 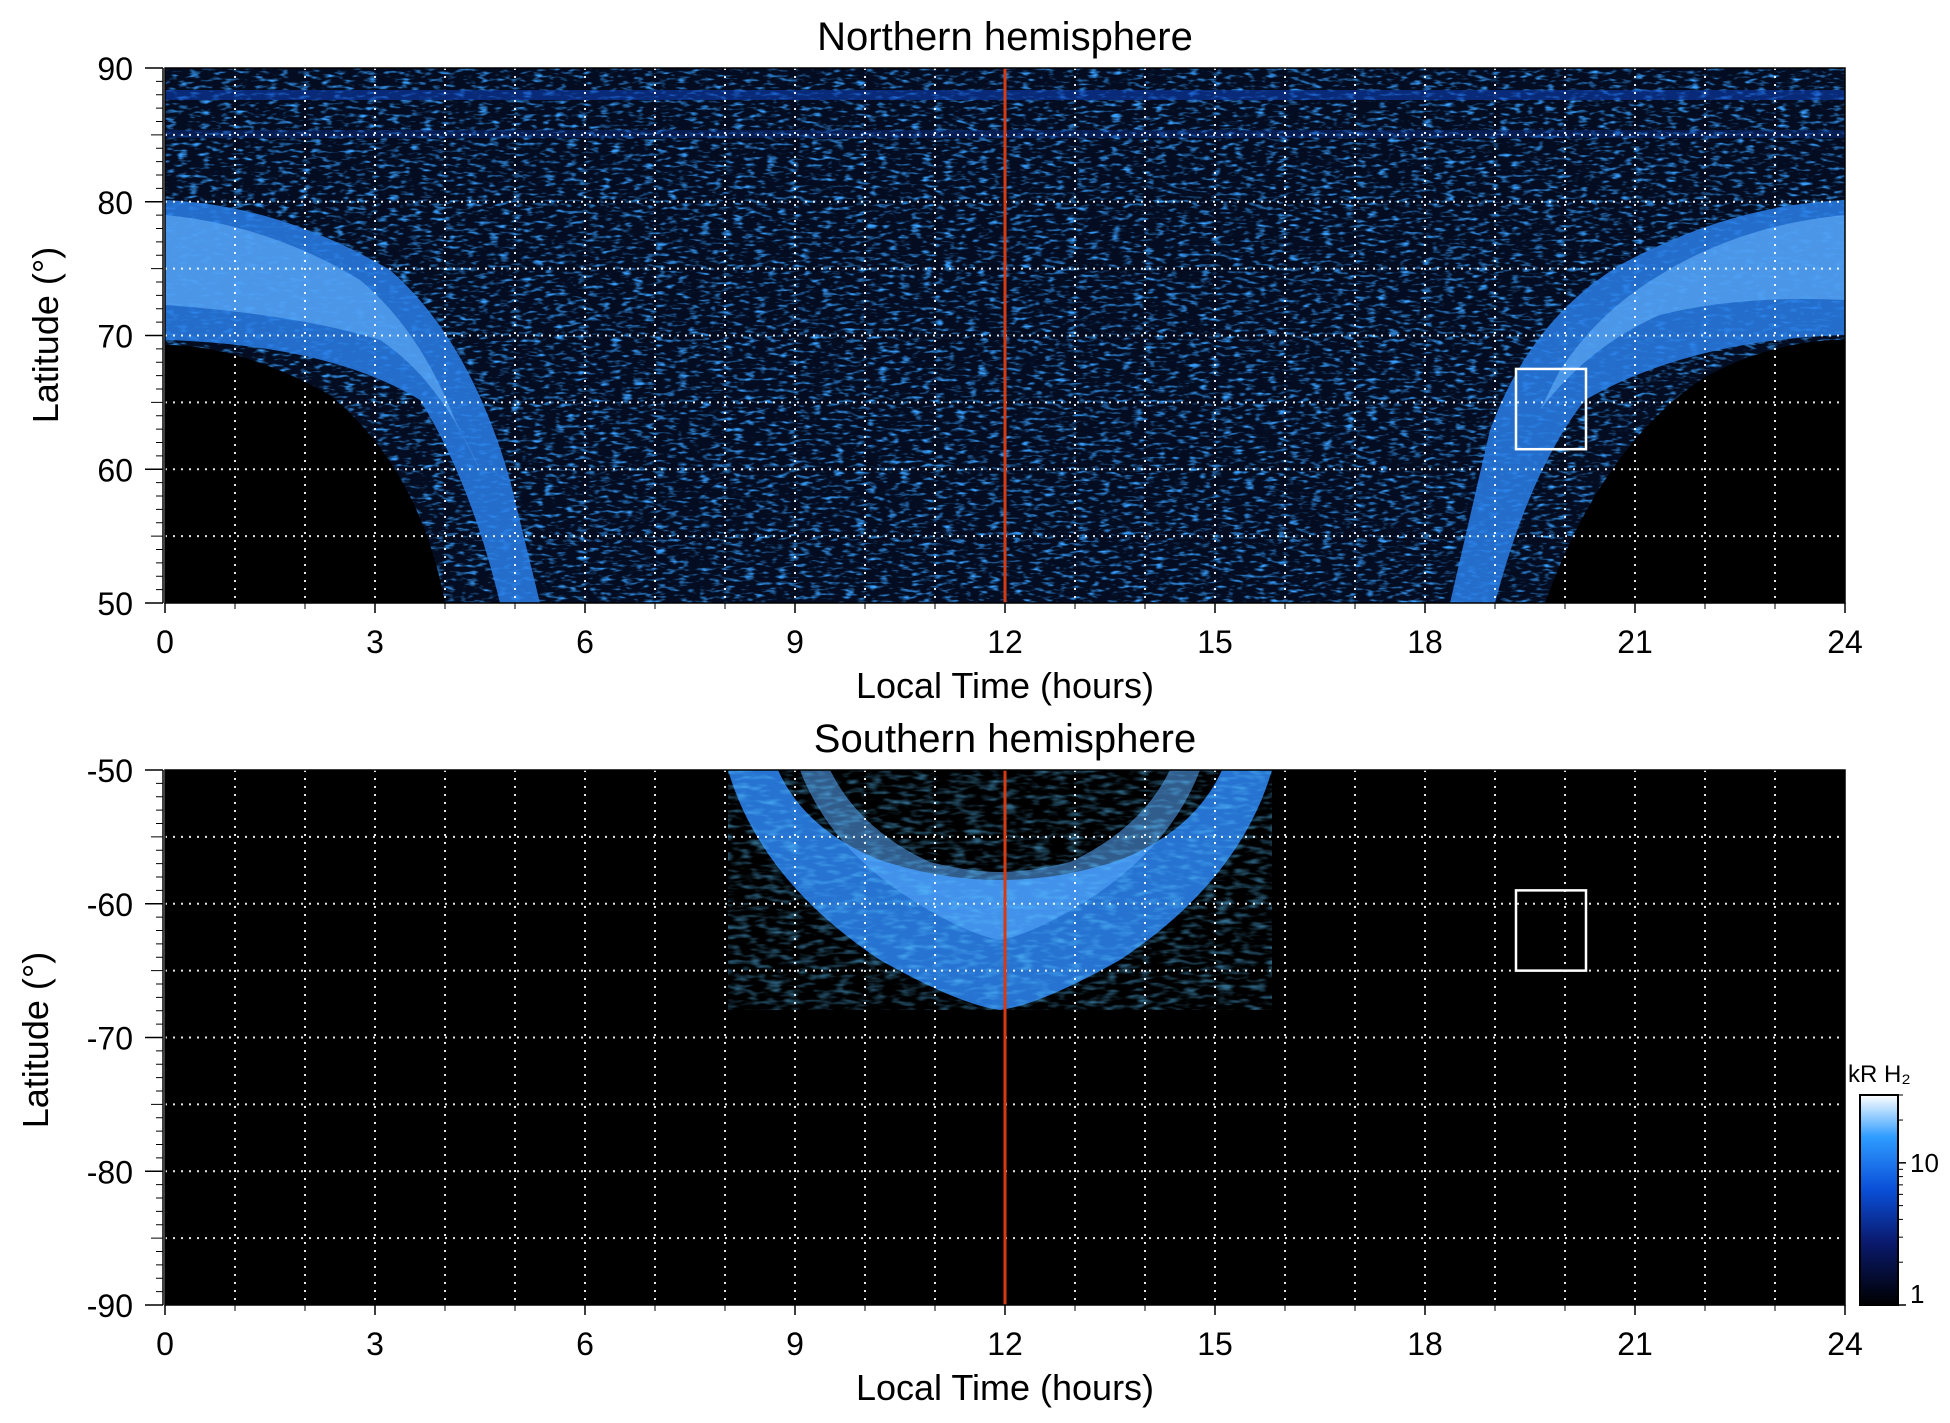 What do you see at coordinates (115, 470) in the screenshot?
I see `north-y-tick-label: 60` at bounding box center [115, 470].